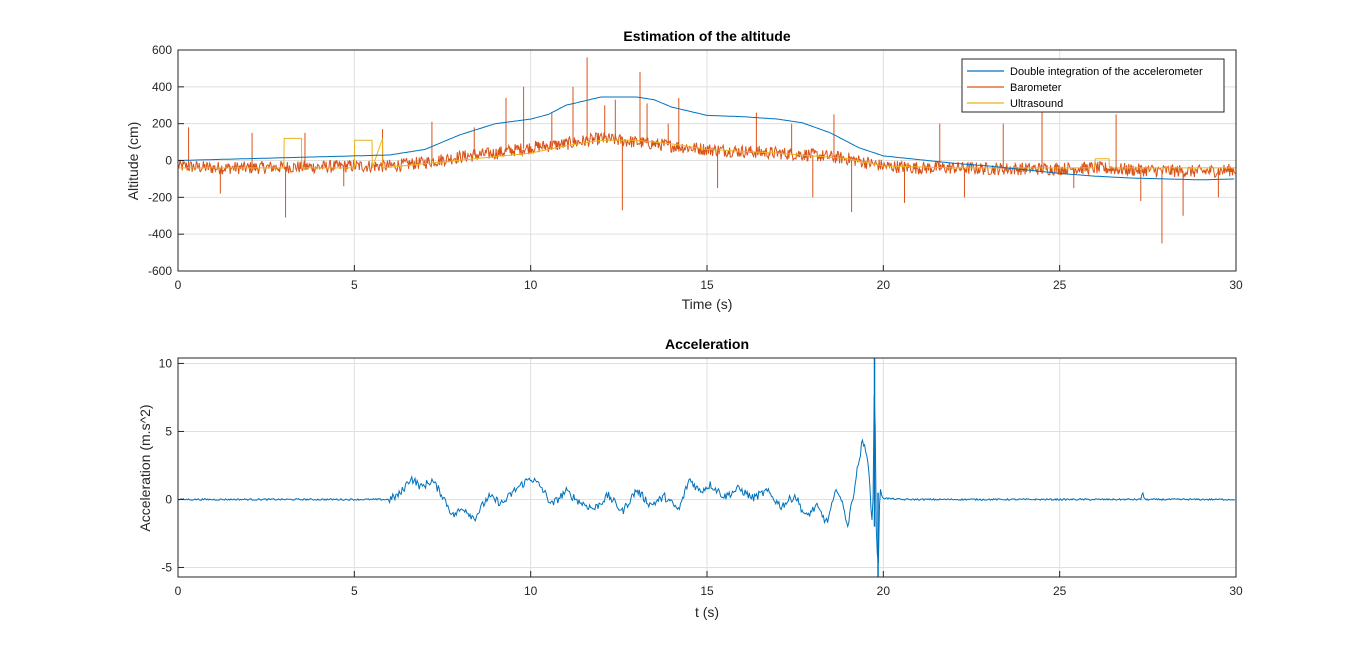 This screenshot has height=651, width=1366. I want to click on acceleration-chart-title: Acceleration, so click(707, 344).